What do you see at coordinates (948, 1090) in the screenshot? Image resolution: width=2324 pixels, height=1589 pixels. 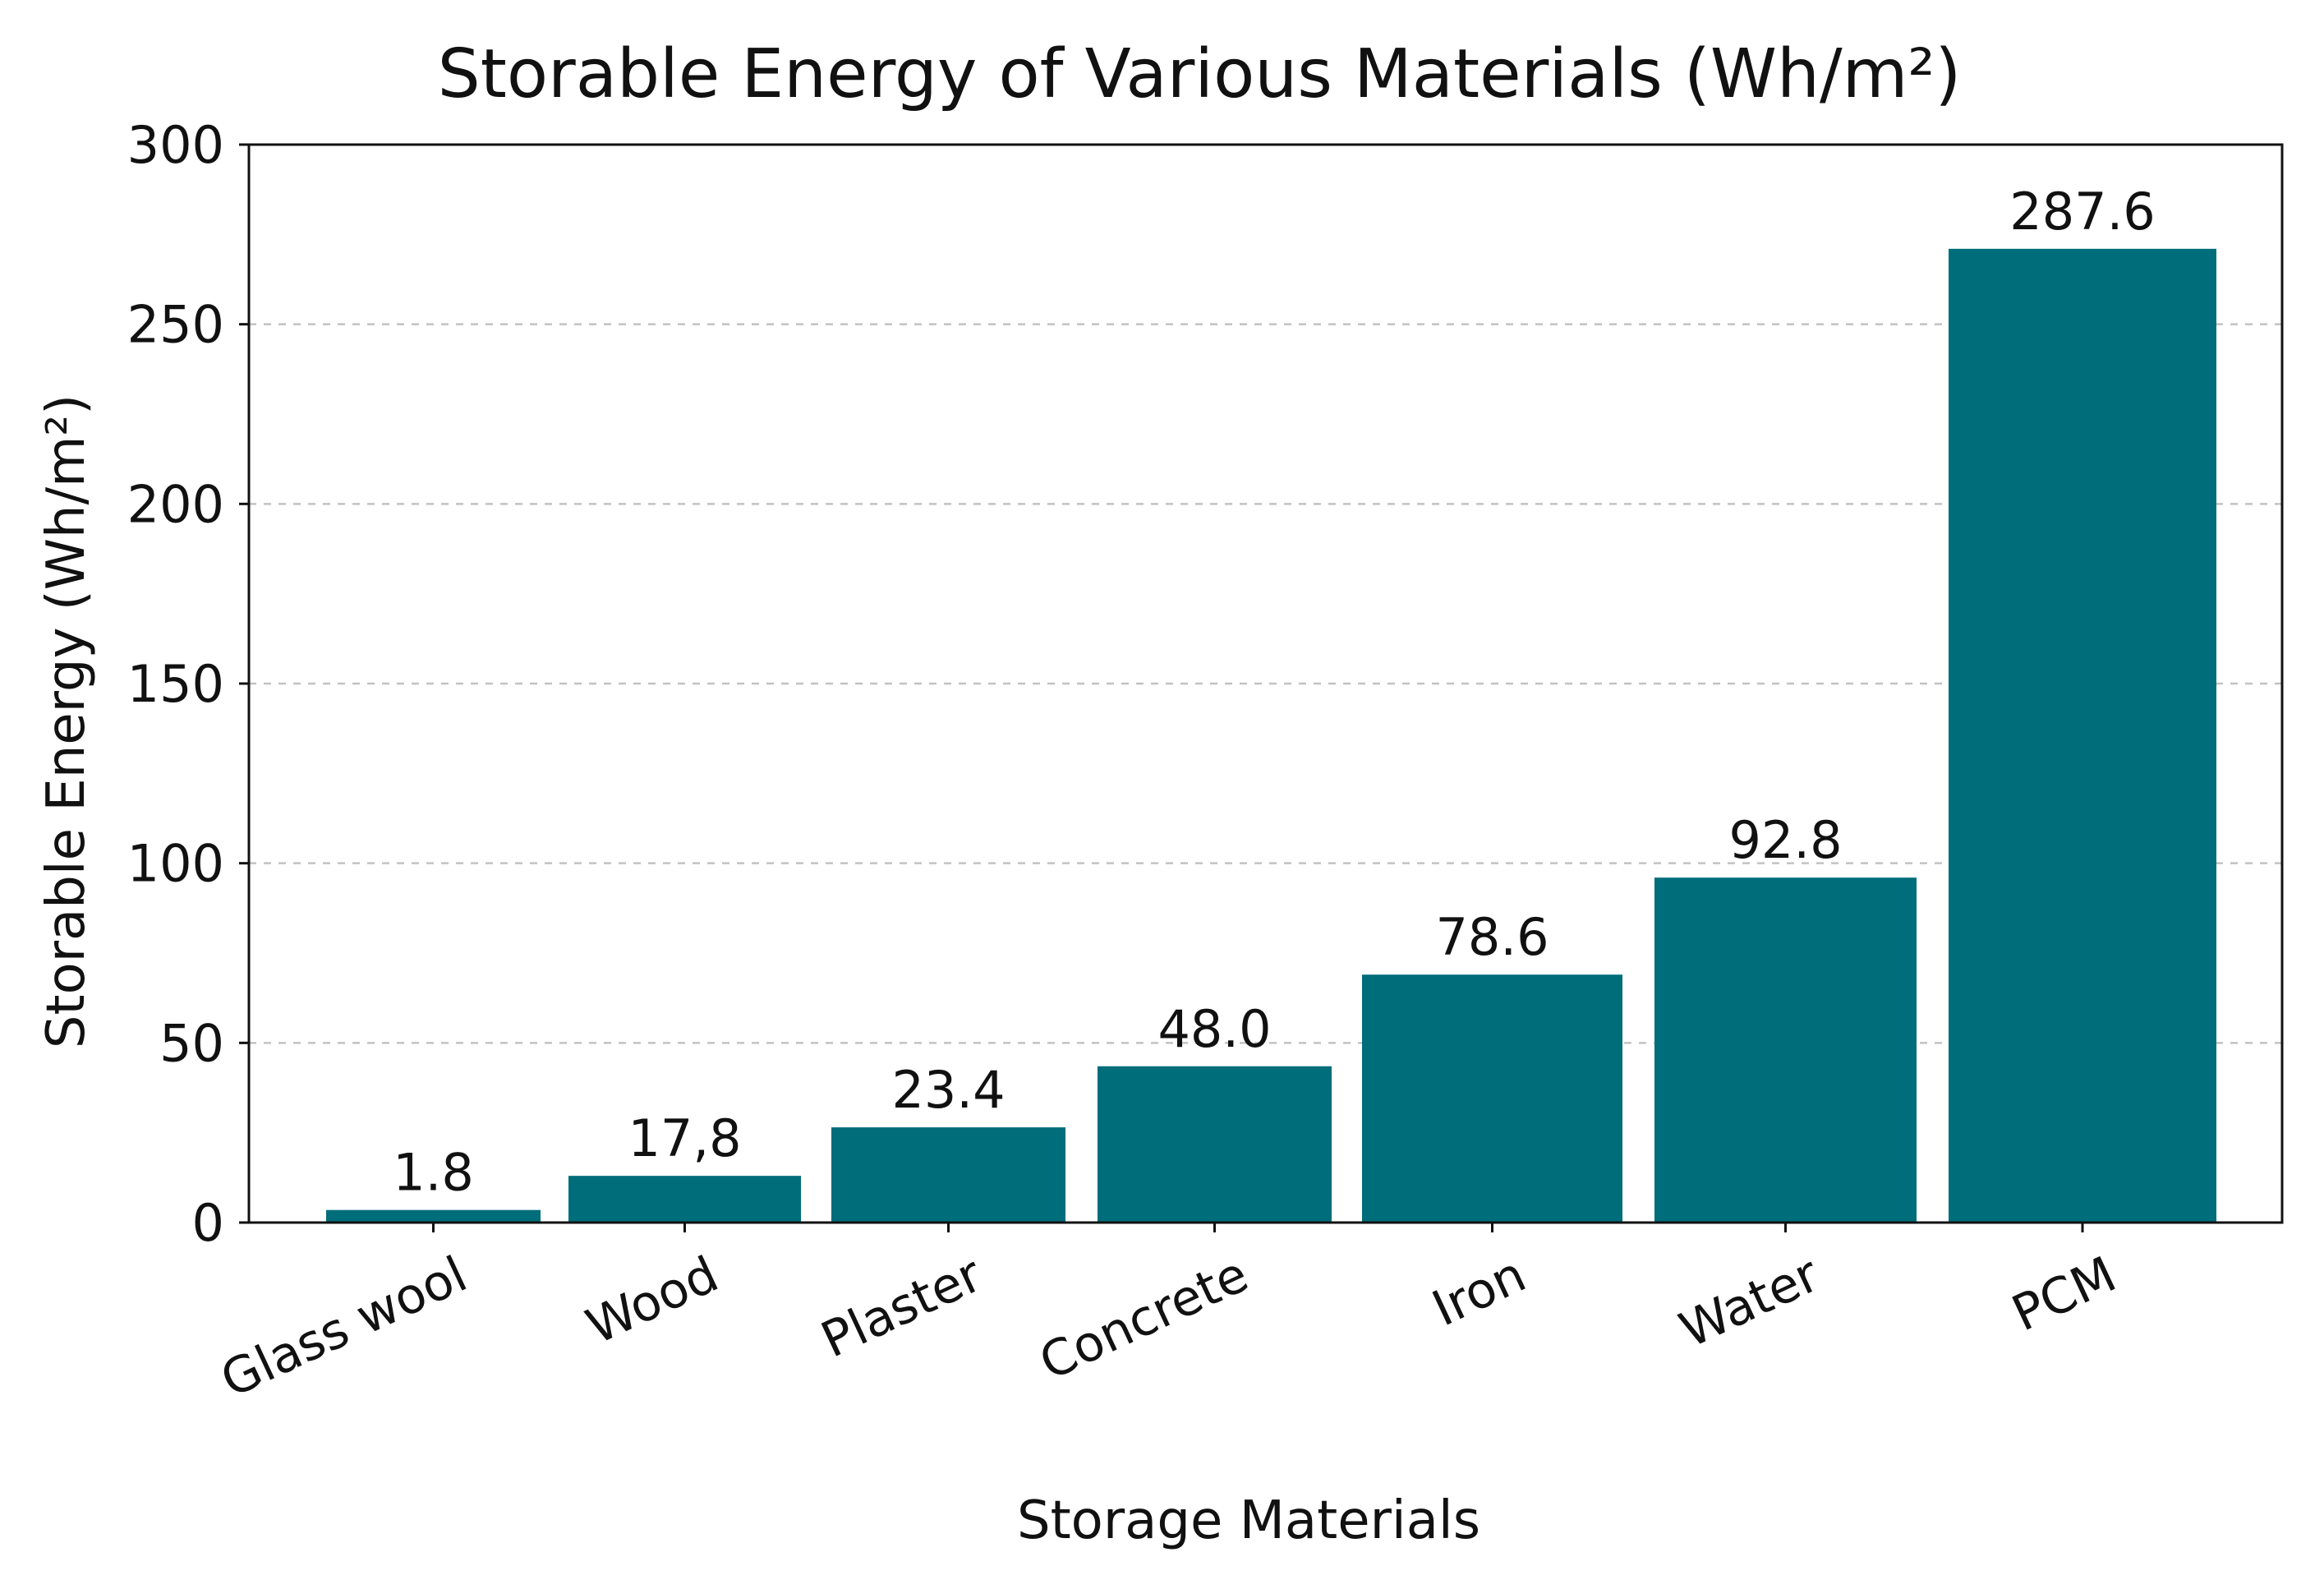 I see `data-label: 23.4` at bounding box center [948, 1090].